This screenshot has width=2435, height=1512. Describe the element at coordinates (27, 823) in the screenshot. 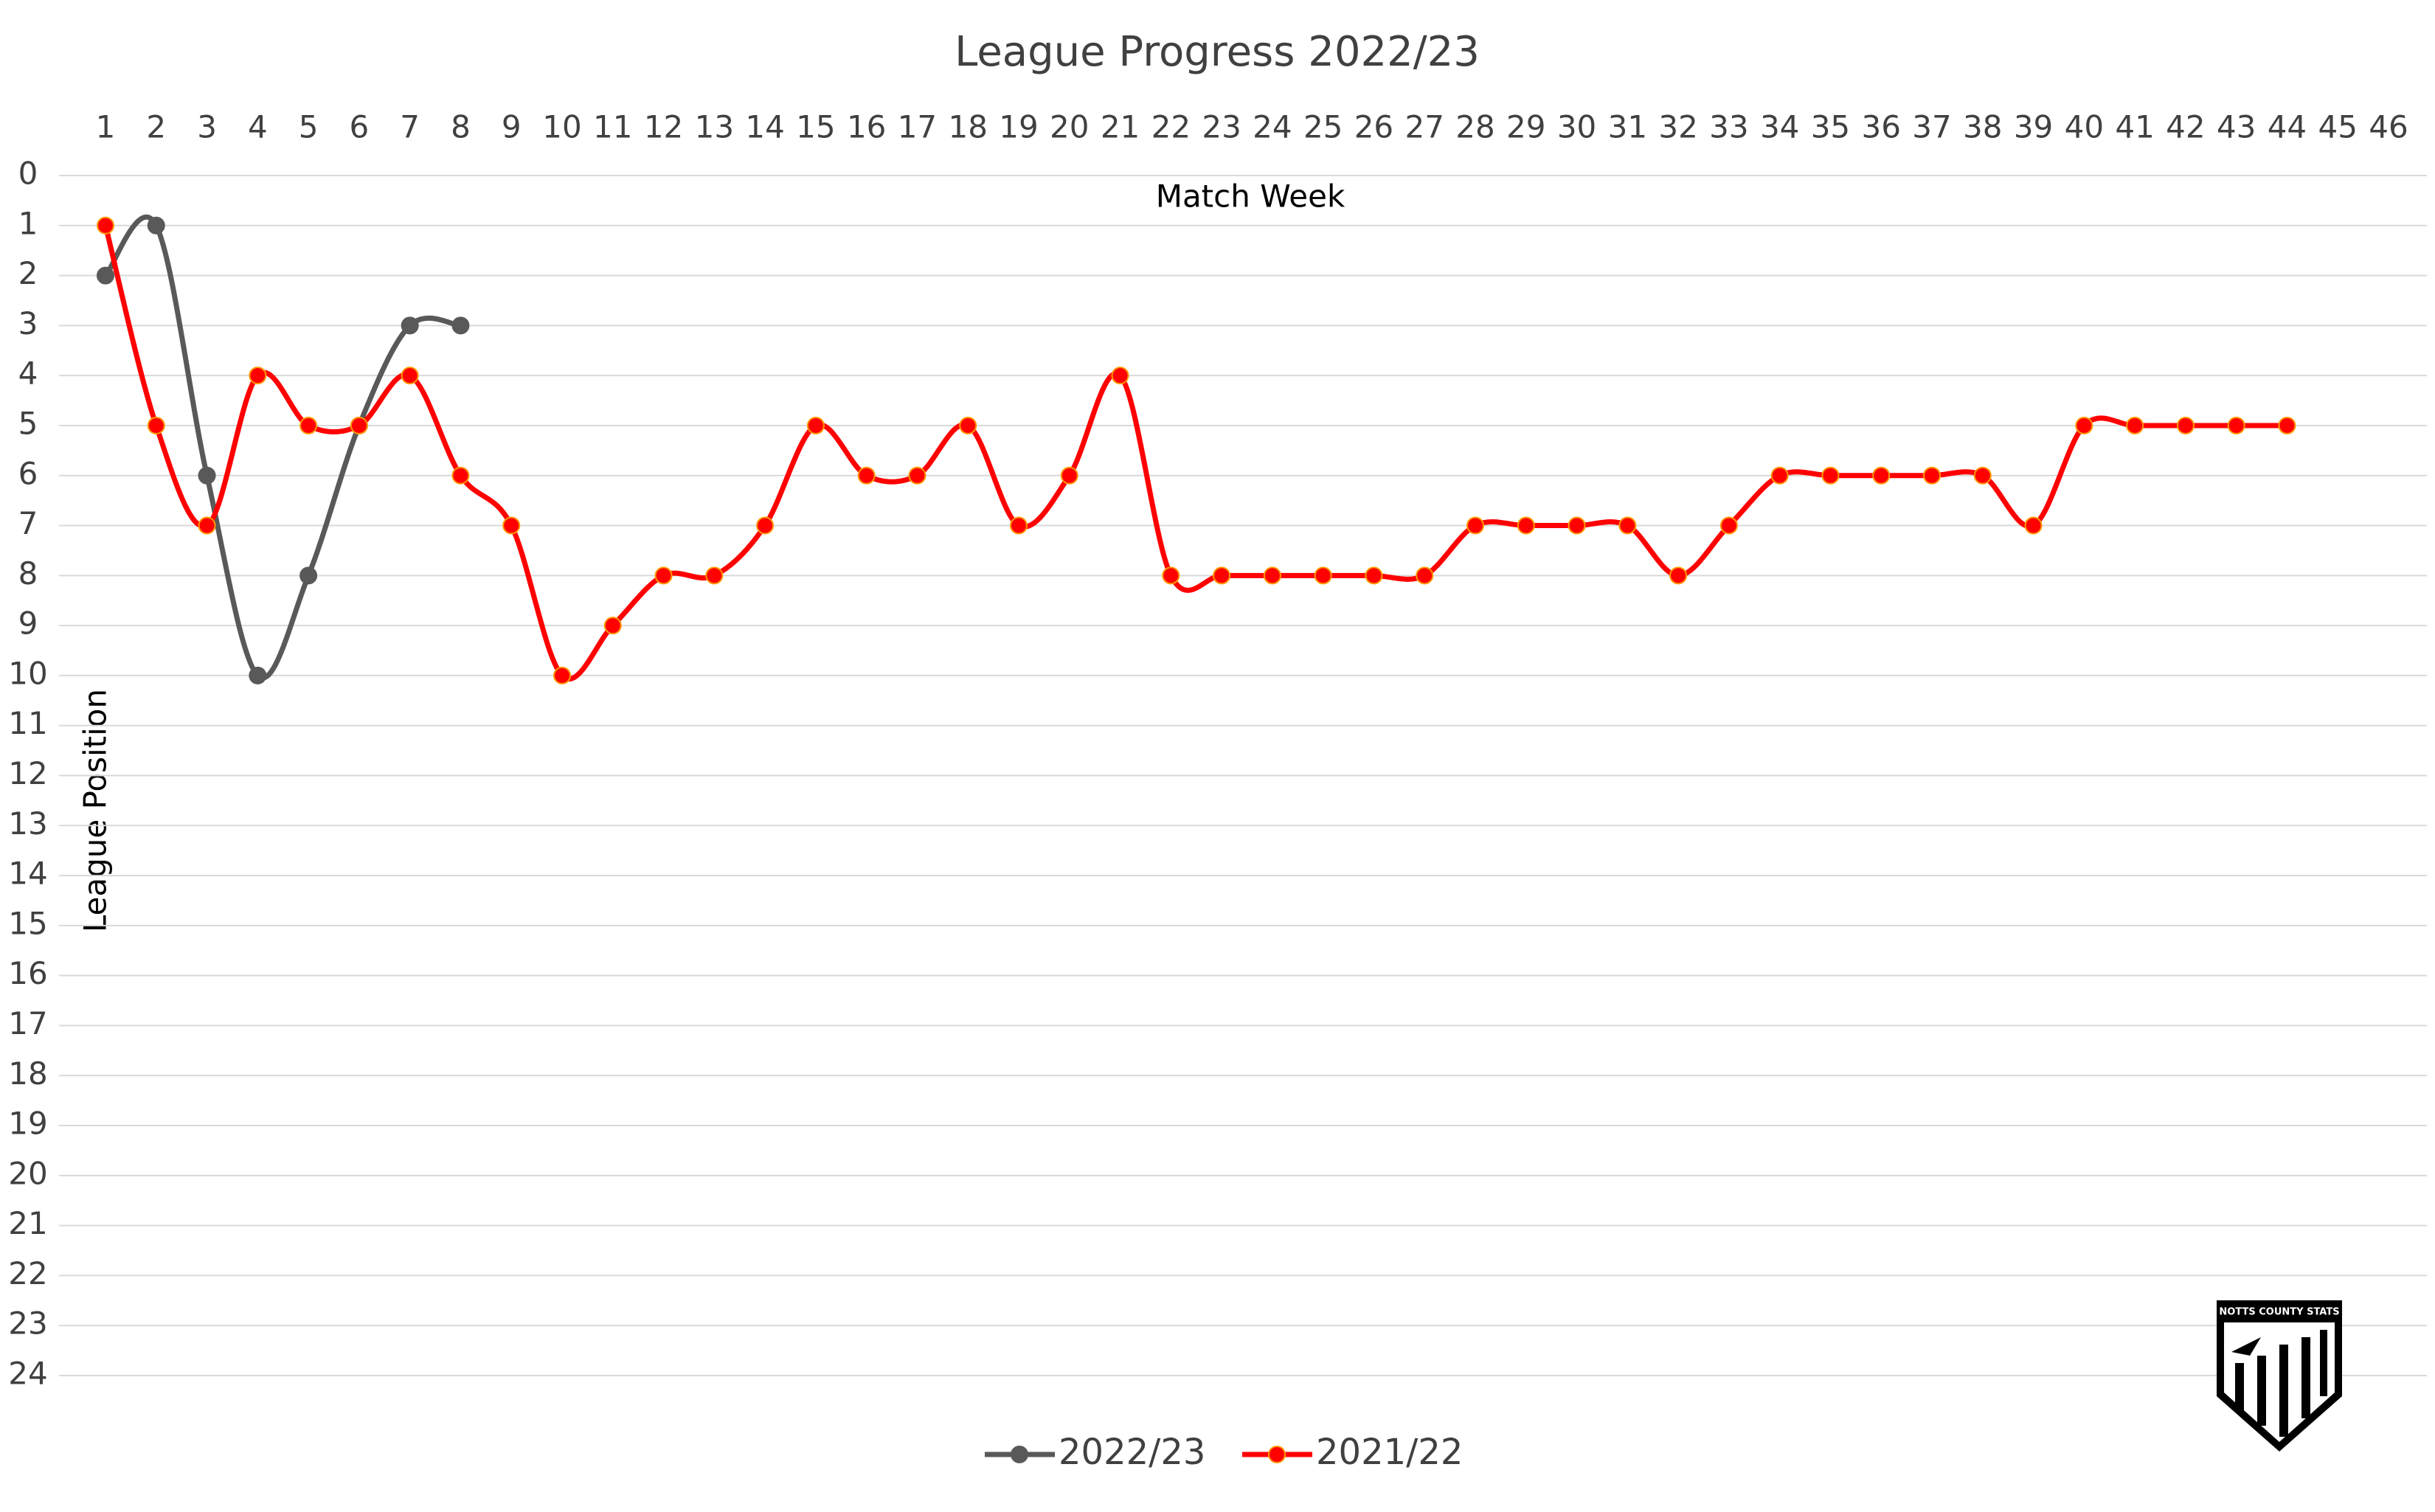

I see `y-tick-label: 13` at that location.